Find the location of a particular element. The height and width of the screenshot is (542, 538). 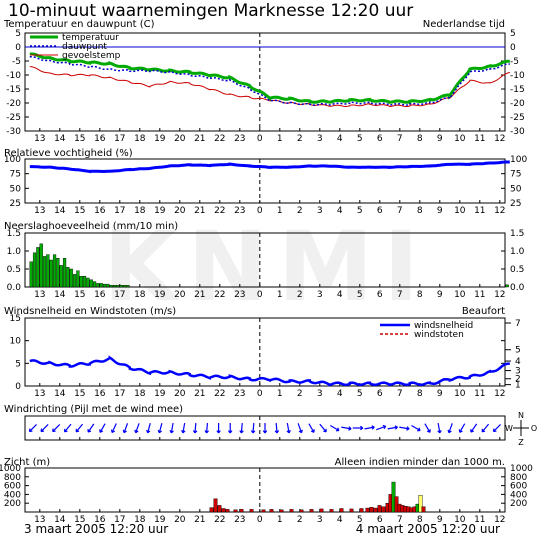

panel-title-wind-direction: Windrichting (Pijl met de wind mee) is located at coordinates (93, 409).